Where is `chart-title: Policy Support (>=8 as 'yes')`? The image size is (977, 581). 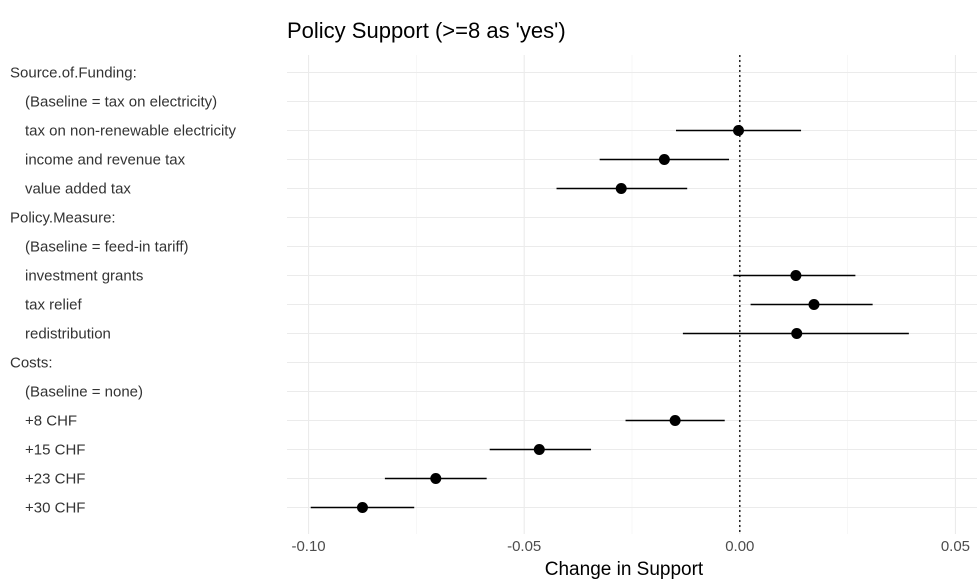
chart-title: Policy Support (>=8 as 'yes') is located at coordinates (426, 30).